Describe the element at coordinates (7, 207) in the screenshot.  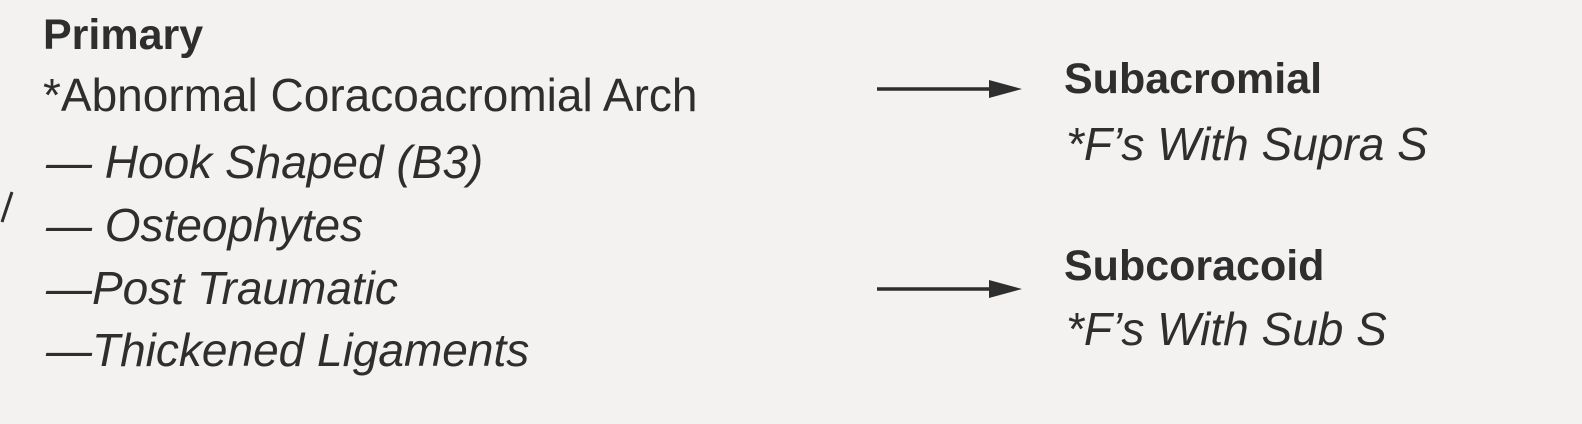
I see `partial-stroke-mark` at that location.